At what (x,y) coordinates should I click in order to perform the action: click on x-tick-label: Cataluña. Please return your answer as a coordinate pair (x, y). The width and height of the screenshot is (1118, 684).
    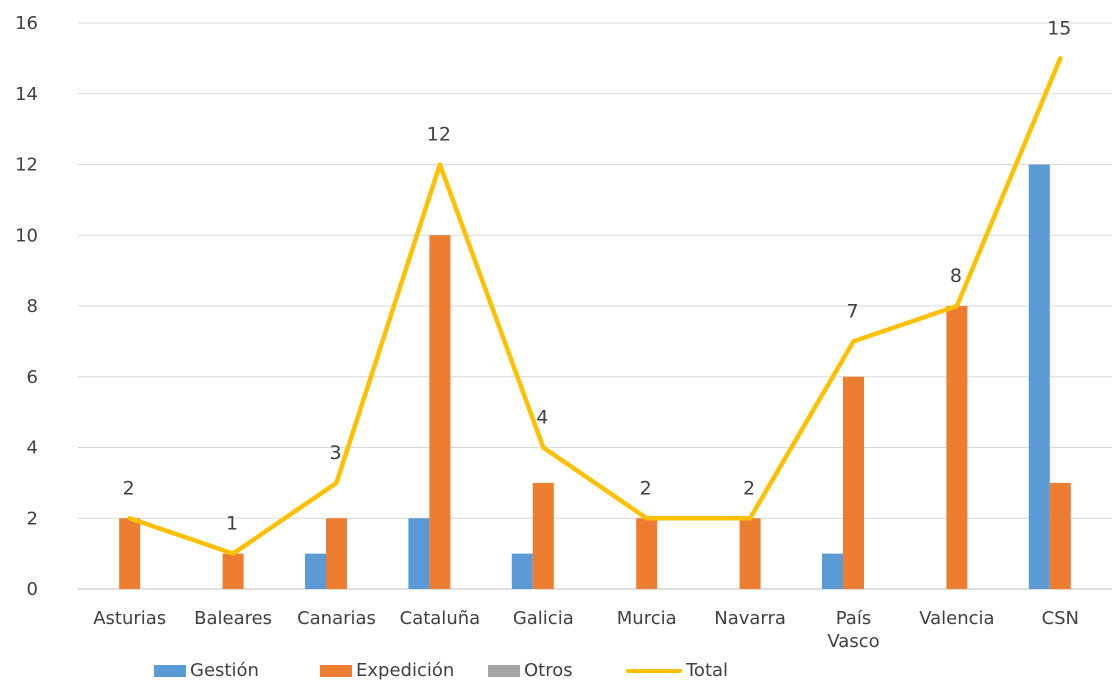
    Looking at the image, I should click on (440, 618).